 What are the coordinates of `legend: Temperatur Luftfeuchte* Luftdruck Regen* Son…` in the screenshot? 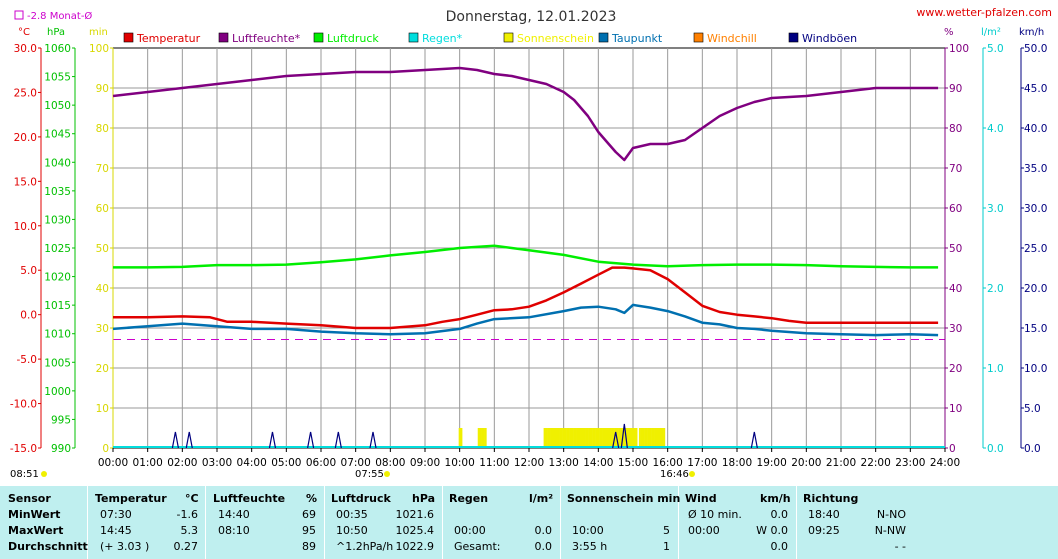 It's located at (490, 38).